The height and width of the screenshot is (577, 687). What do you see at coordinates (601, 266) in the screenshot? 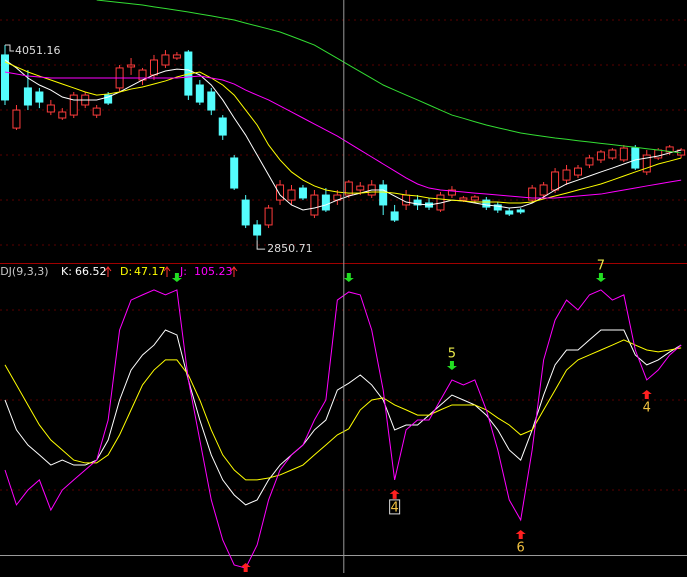
I see `signal-label: 7` at bounding box center [601, 266].